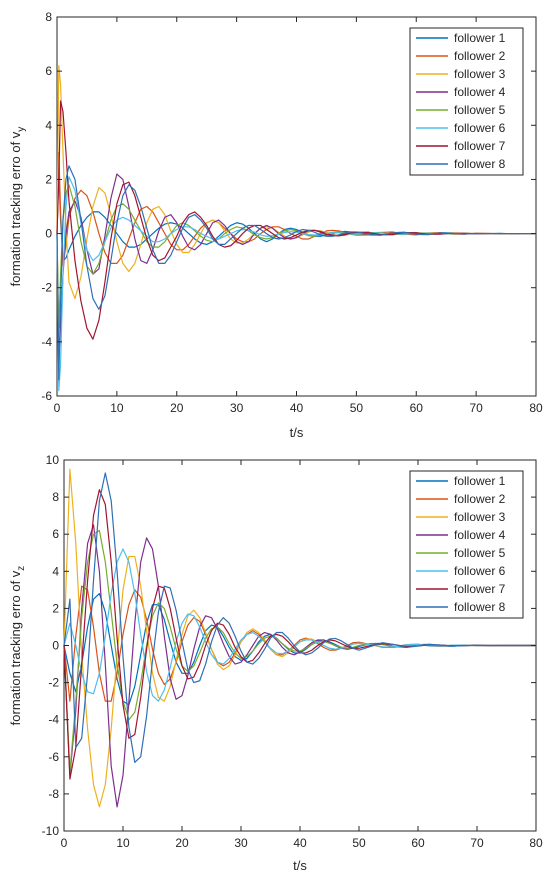 The width and height of the screenshot is (550, 881). I want to click on y-axis-label-main-vz: formation tracking erro of v, so click(15, 647).